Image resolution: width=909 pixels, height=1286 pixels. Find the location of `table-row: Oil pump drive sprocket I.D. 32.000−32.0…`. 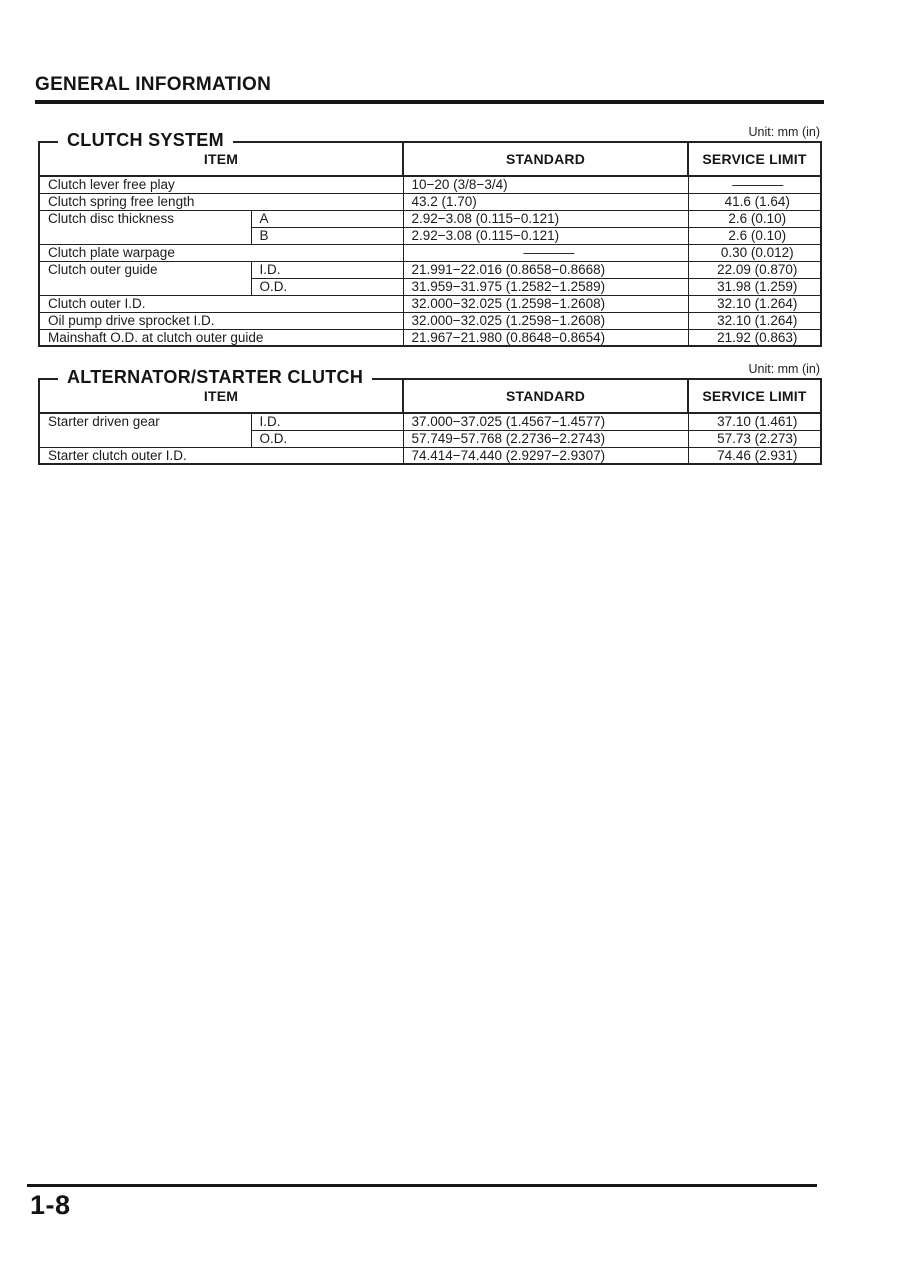

table-row: Oil pump drive sprocket I.D. 32.000−32.0… is located at coordinates (430, 320).